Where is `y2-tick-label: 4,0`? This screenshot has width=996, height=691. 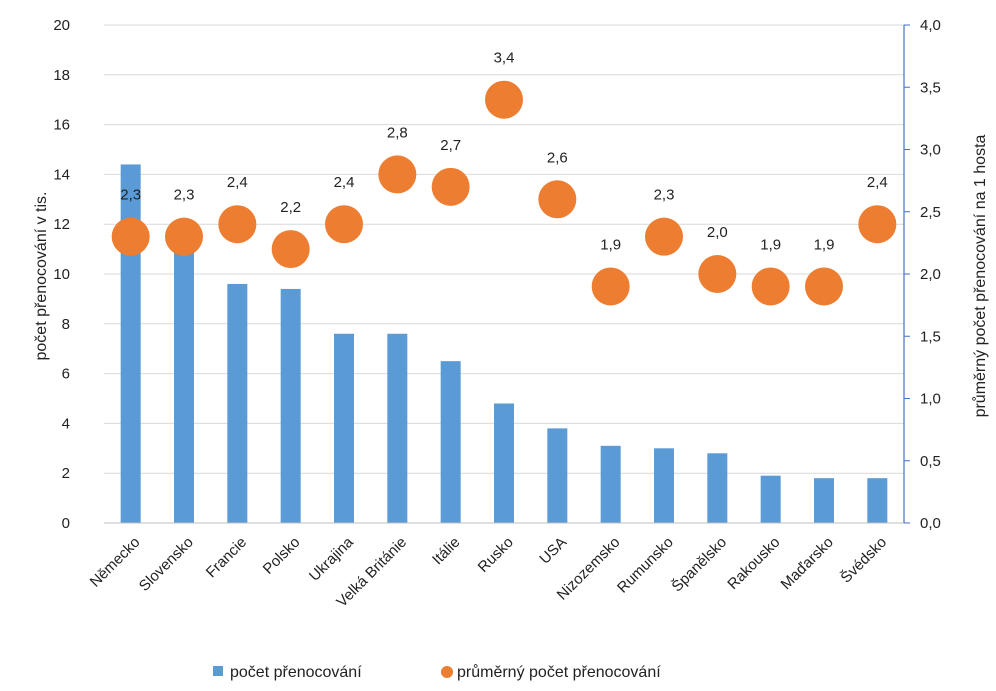
y2-tick-label: 4,0 is located at coordinates (930, 25).